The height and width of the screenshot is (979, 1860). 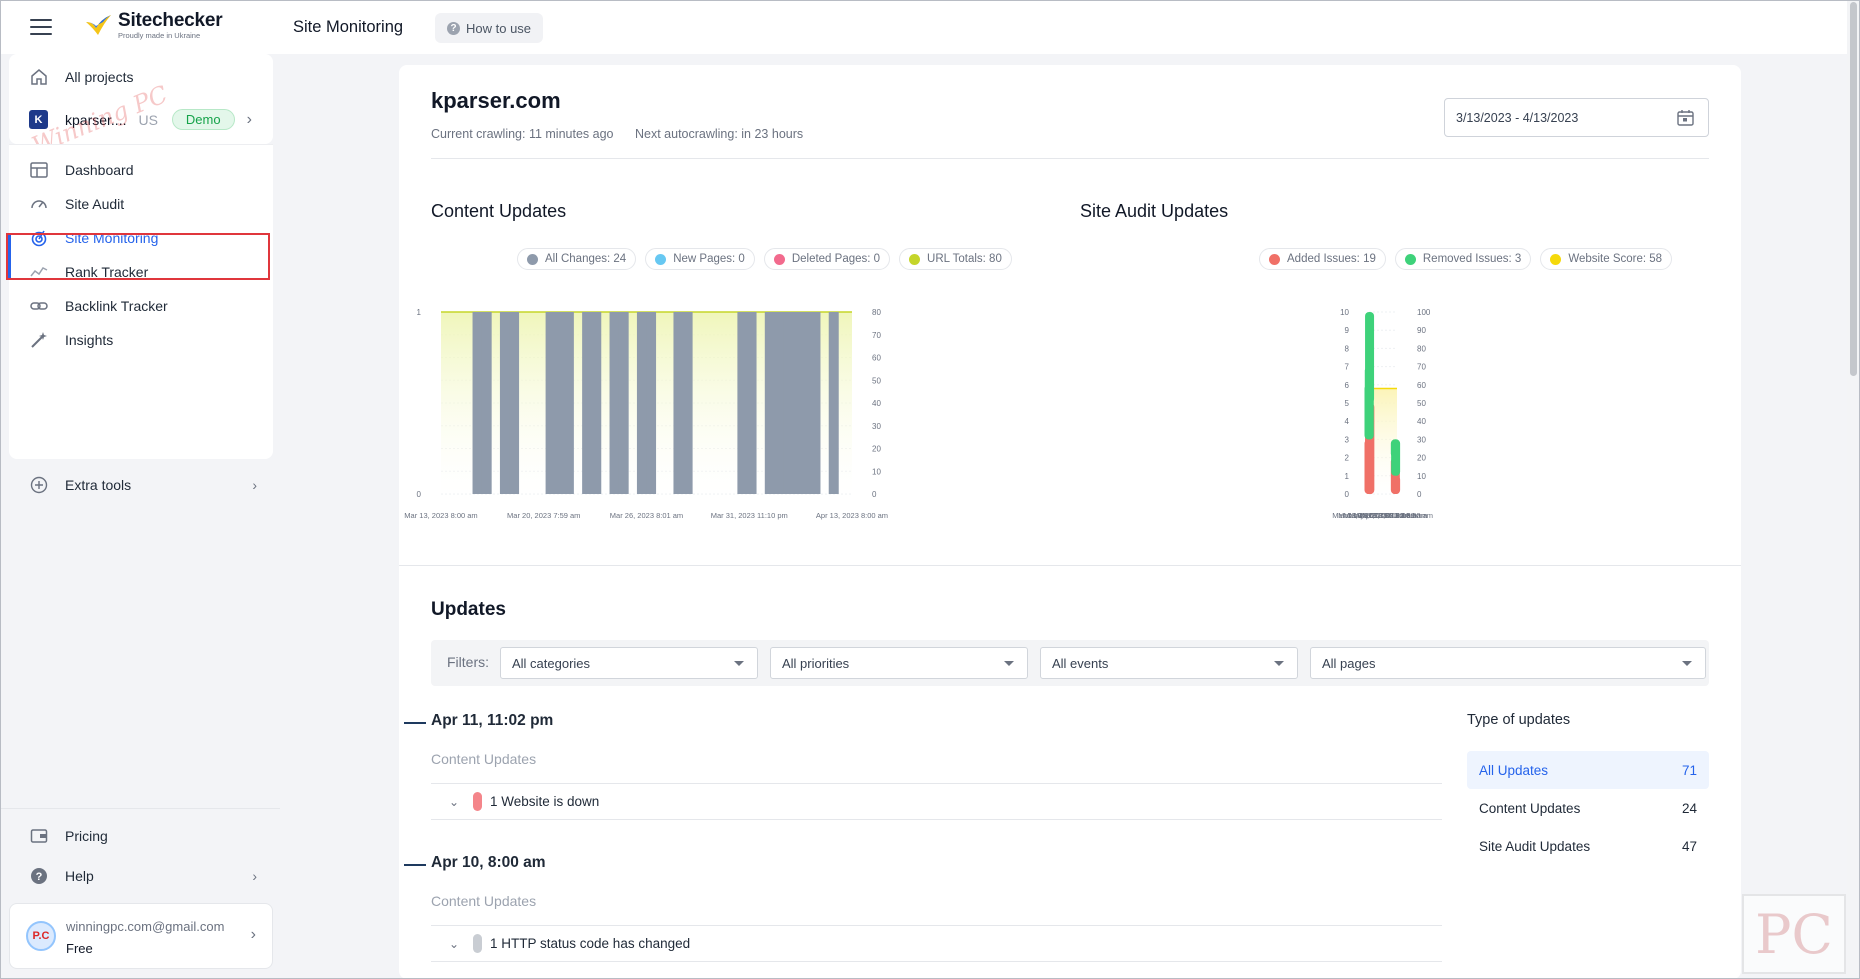 What do you see at coordinates (39, 340) in the screenshot?
I see `wand-icon` at bounding box center [39, 340].